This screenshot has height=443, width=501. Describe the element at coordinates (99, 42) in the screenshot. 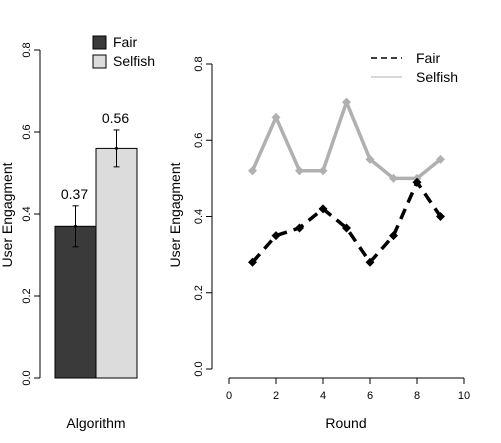

I see `legend-swatch-fair` at that location.